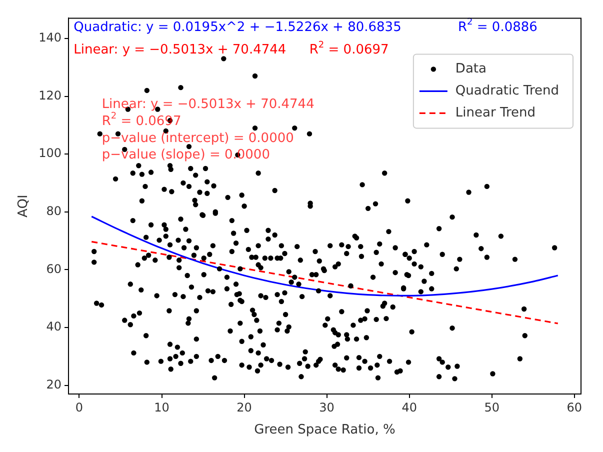  Describe the element at coordinates (162, 407) in the screenshot. I see `x-tick-label: 10` at that location.